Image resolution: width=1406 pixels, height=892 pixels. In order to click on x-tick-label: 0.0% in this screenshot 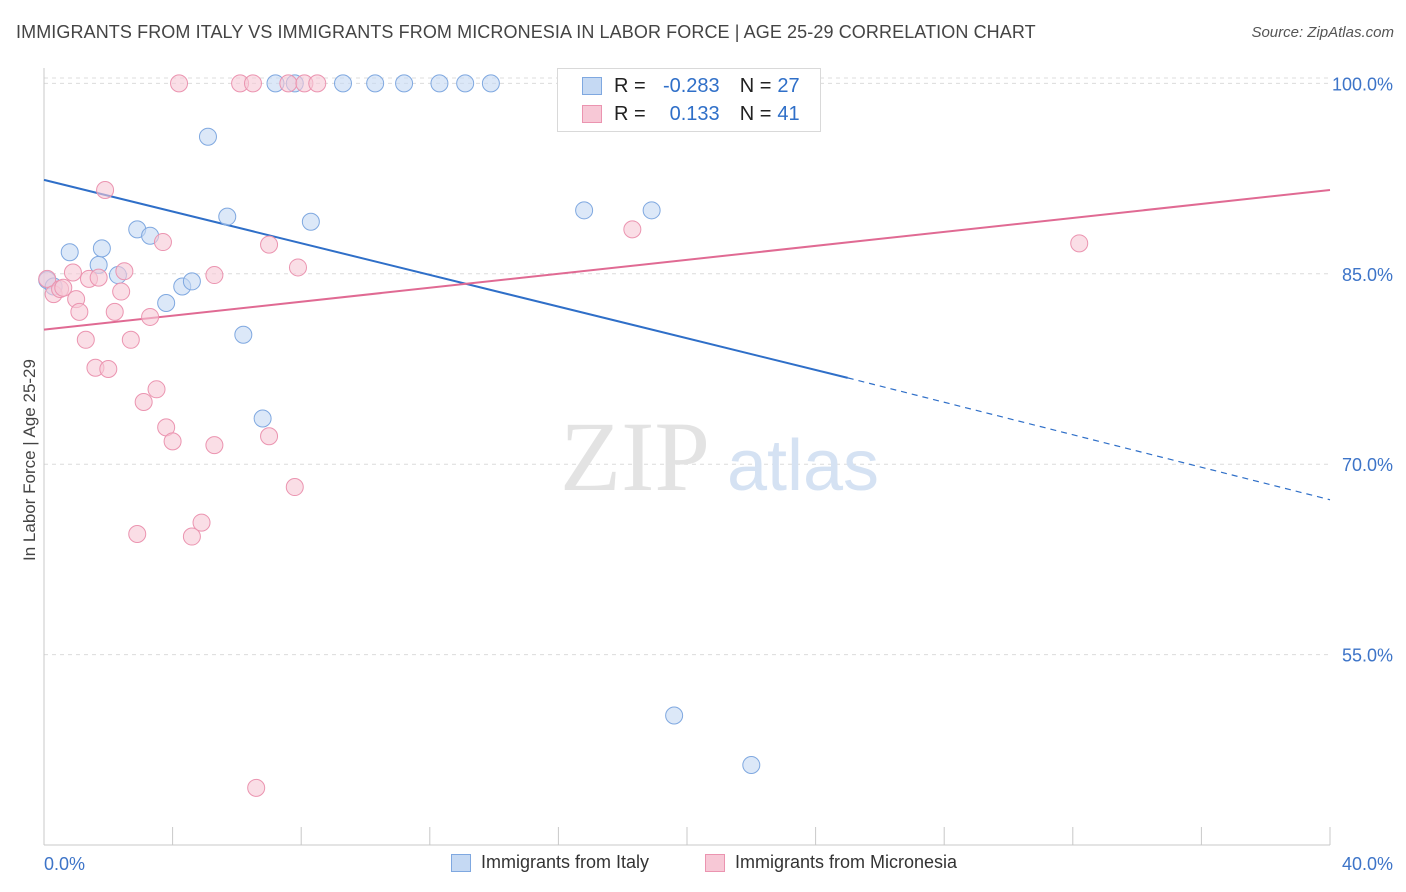, I will do `click(64, 864)`.